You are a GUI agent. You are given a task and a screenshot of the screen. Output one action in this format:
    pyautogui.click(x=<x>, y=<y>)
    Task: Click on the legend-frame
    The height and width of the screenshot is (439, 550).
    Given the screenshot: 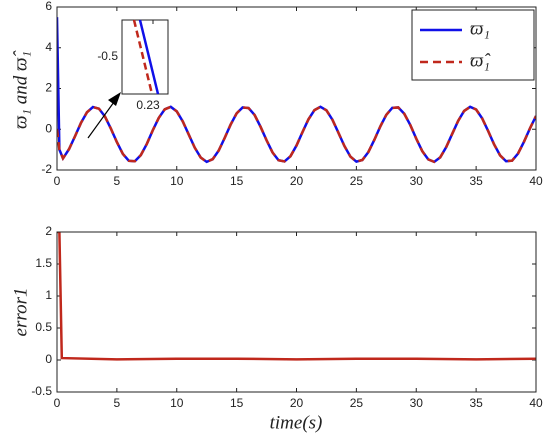 What is the action you would take?
    pyautogui.click(x=473, y=45)
    